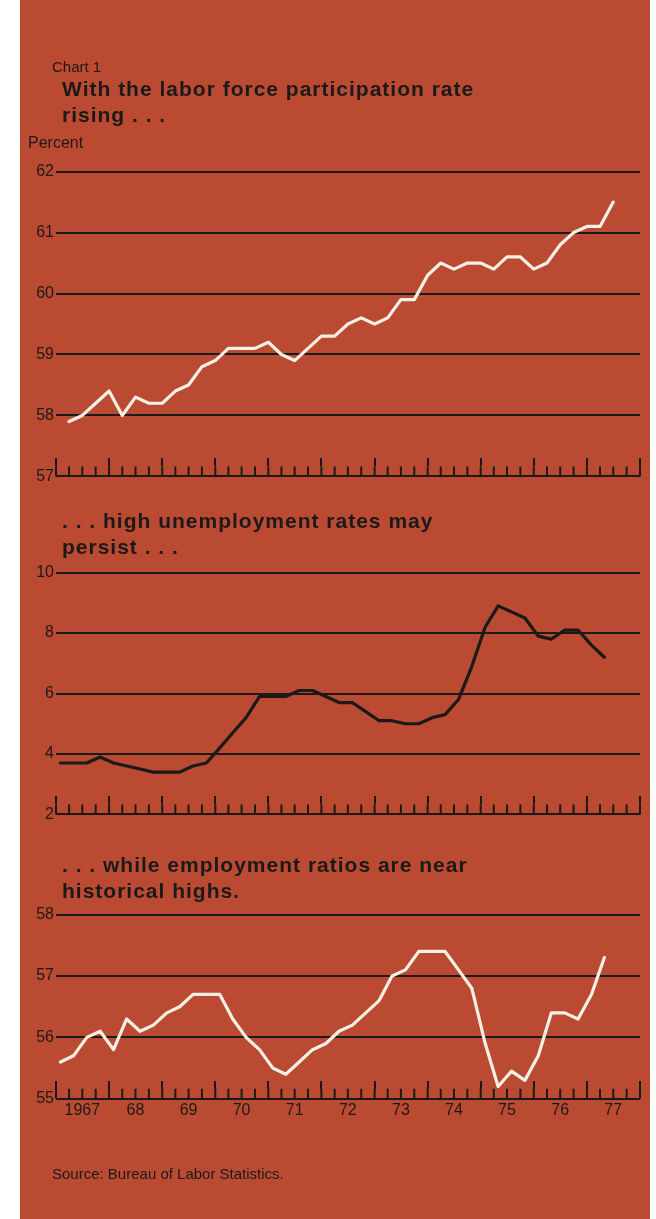 Image resolution: width=656 pixels, height=1219 pixels. I want to click on y-tick-label: 62, so click(45, 171).